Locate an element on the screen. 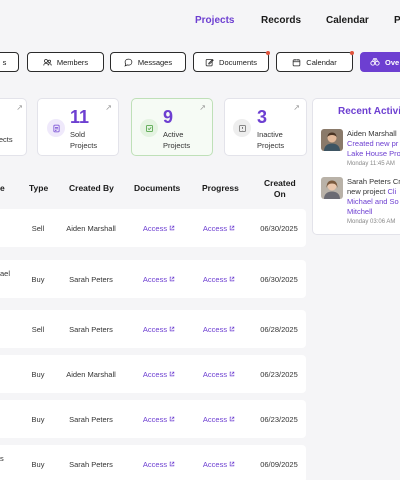  sold-label-1: Sold is located at coordinates (78, 134).